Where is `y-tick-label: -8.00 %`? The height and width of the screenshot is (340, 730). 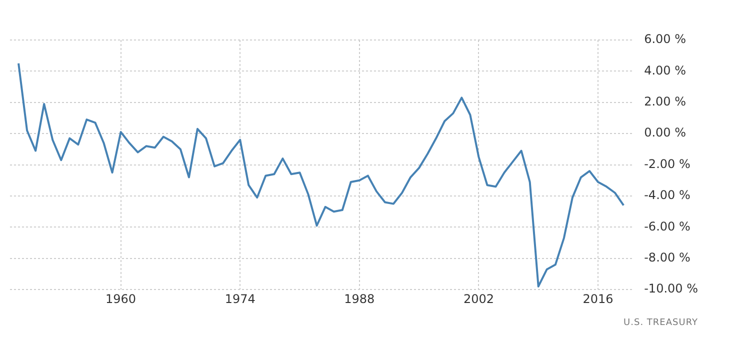 y-tick-label: -8.00 % is located at coordinates (667, 257).